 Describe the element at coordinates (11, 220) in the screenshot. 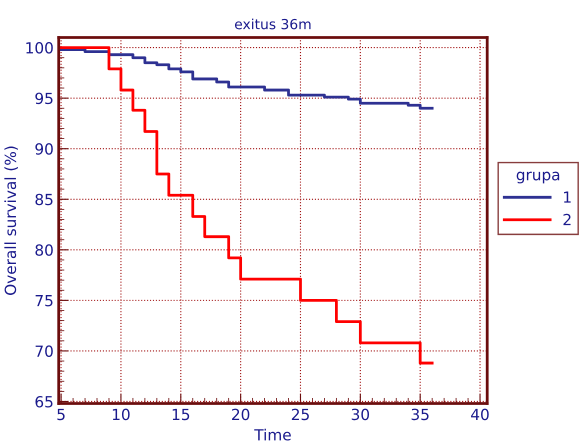

I see `y-axis-title: Overall survival (%)` at that location.